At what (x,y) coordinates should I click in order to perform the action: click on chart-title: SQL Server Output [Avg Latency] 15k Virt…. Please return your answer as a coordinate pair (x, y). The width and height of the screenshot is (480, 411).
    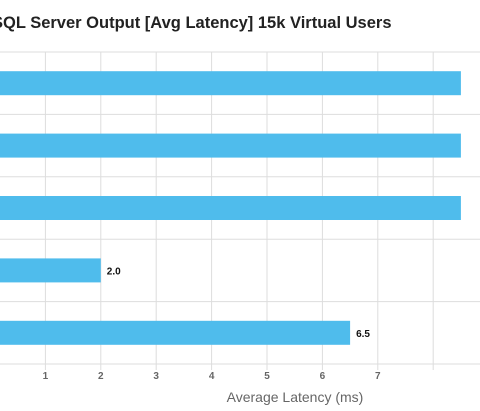
    Looking at the image, I should click on (196, 23).